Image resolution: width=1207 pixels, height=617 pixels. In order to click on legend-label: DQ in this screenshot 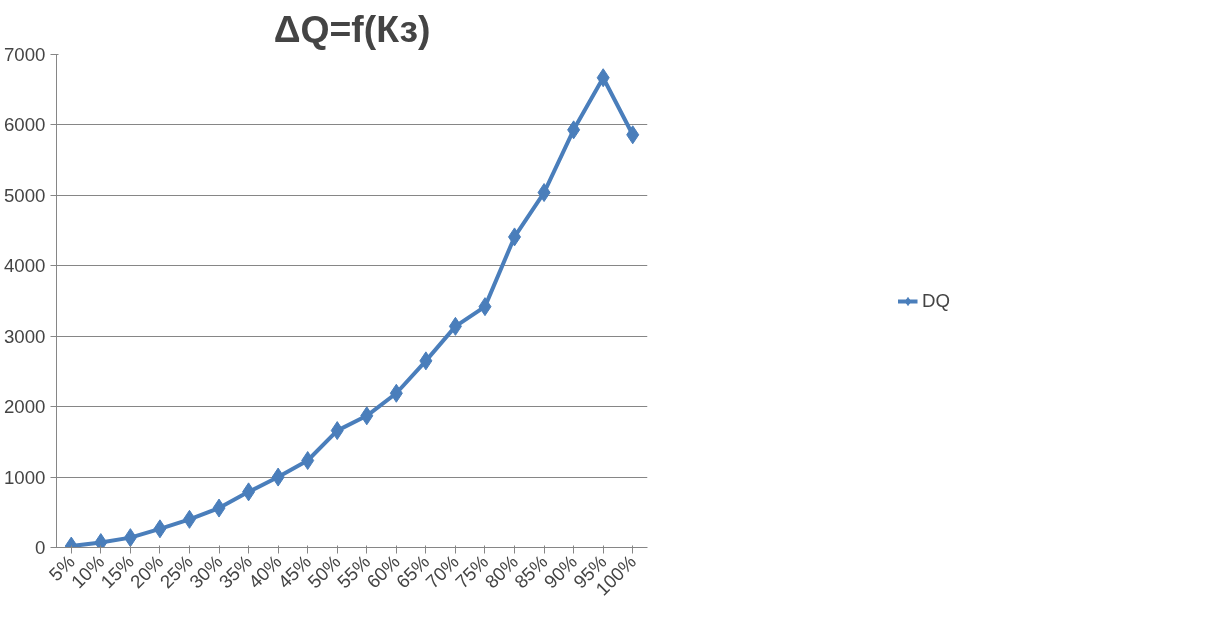, I will do `click(936, 300)`.